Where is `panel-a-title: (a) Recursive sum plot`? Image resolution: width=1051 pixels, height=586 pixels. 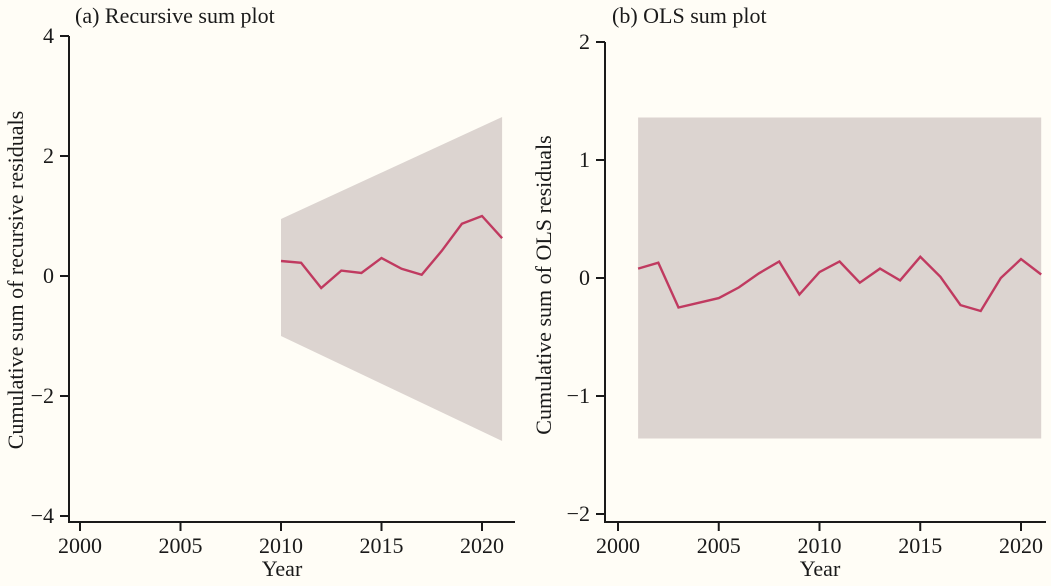
panel-a-title: (a) Recursive sum plot is located at coordinates (175, 15).